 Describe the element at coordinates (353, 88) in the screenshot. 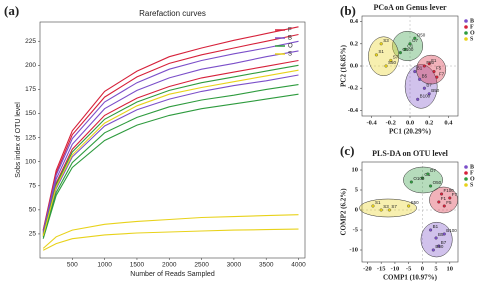

I see `y-tick-label: -0.2` at that location.